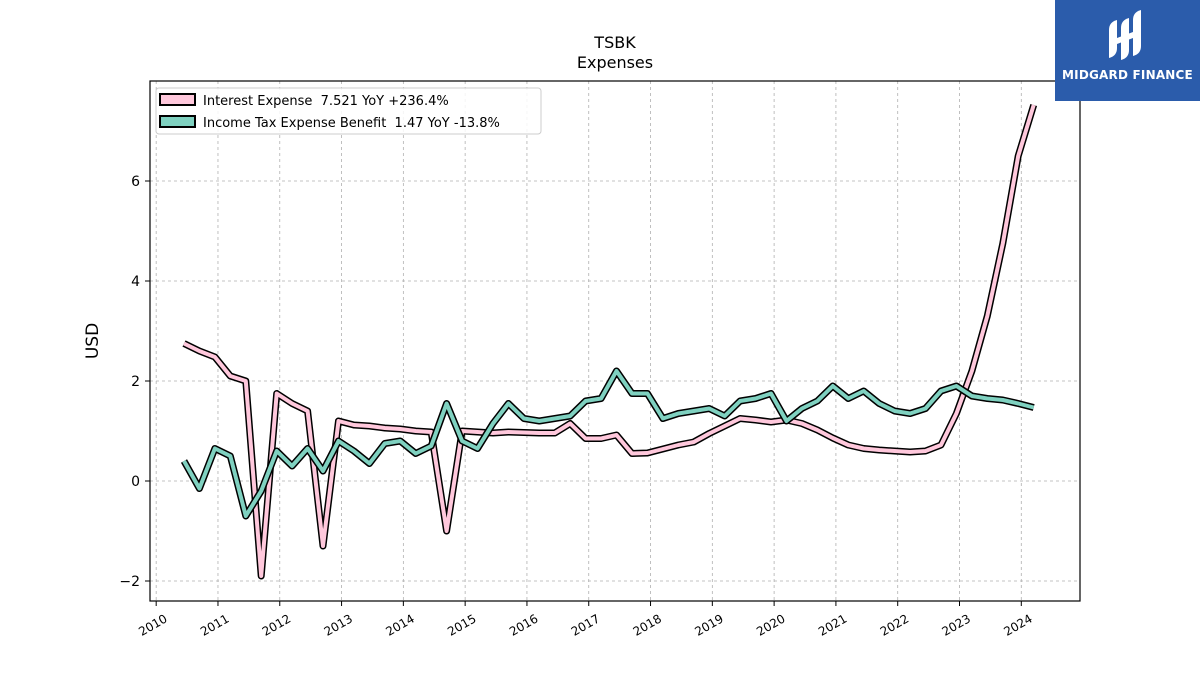 Image resolution: width=1200 pixels, height=675 pixels. What do you see at coordinates (956, 624) in the screenshot?
I see `x-tick-label: 2023` at bounding box center [956, 624].